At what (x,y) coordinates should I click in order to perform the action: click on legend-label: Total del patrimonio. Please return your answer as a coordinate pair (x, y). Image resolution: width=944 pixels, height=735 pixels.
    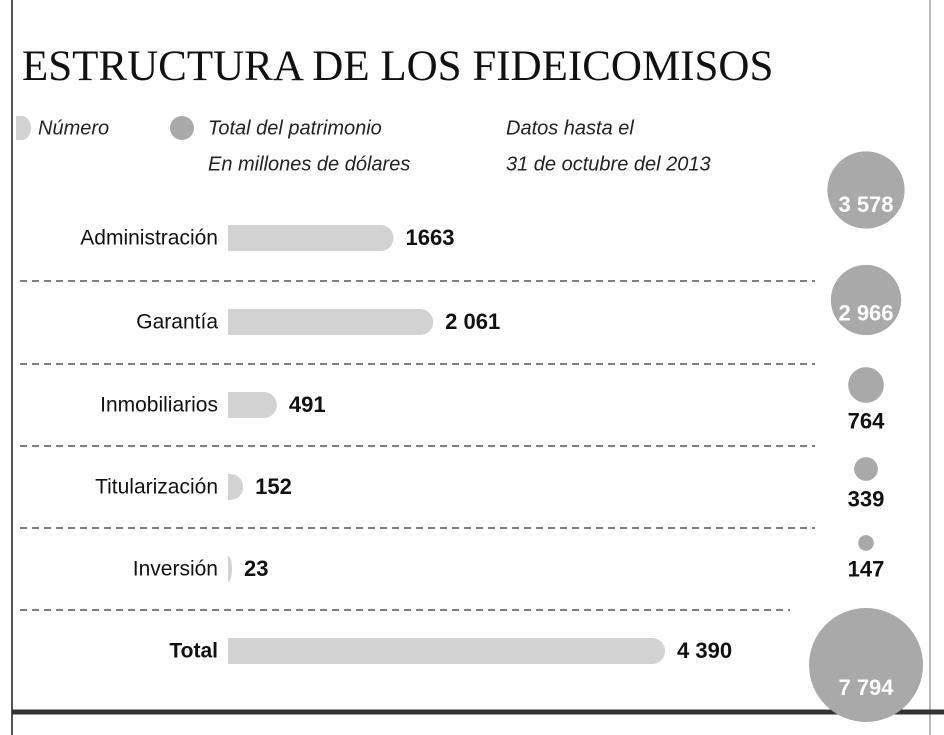
    Looking at the image, I should click on (295, 128).